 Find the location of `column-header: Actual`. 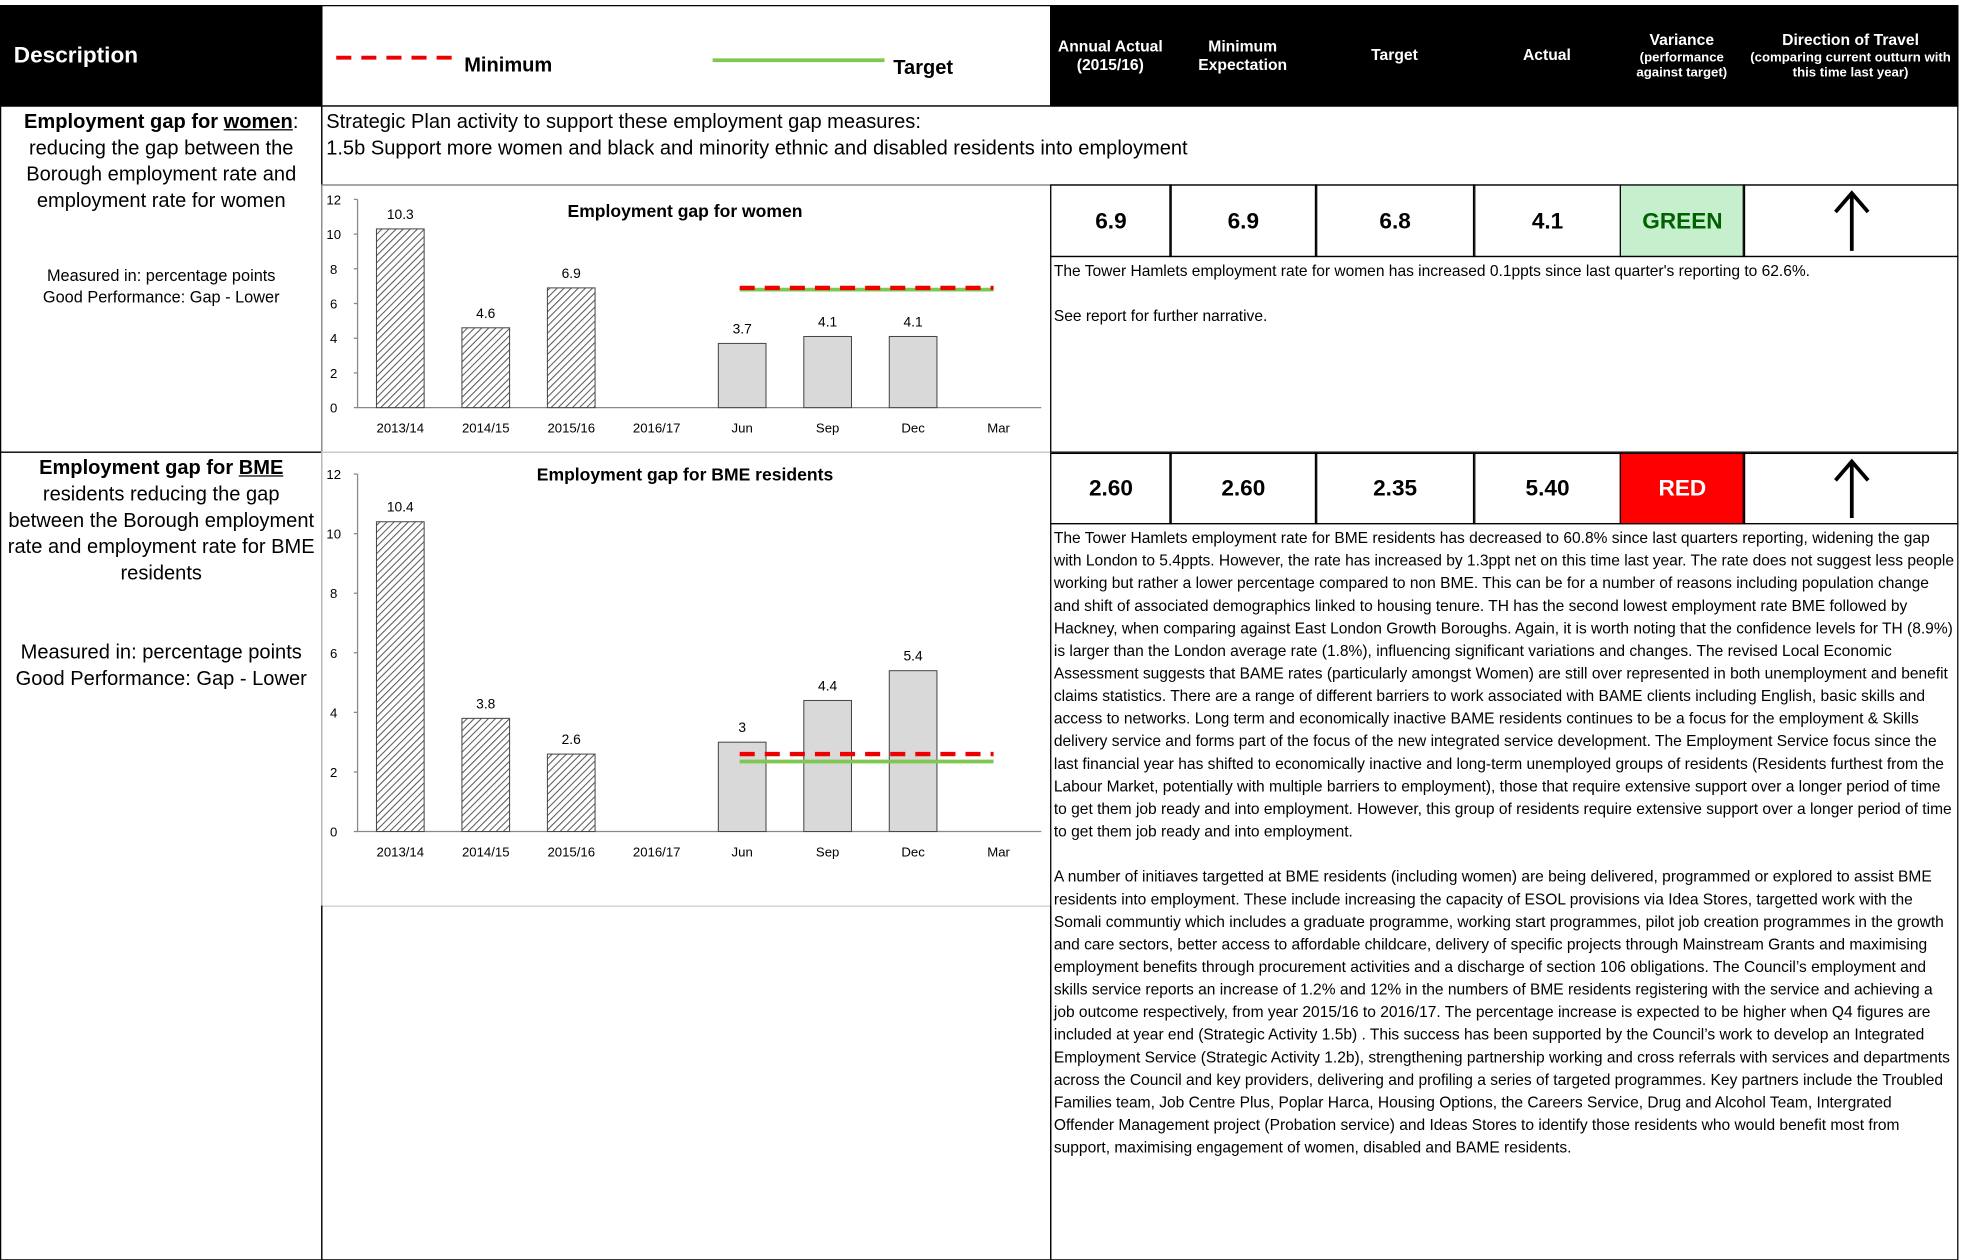

column-header: Actual is located at coordinates (1547, 56).